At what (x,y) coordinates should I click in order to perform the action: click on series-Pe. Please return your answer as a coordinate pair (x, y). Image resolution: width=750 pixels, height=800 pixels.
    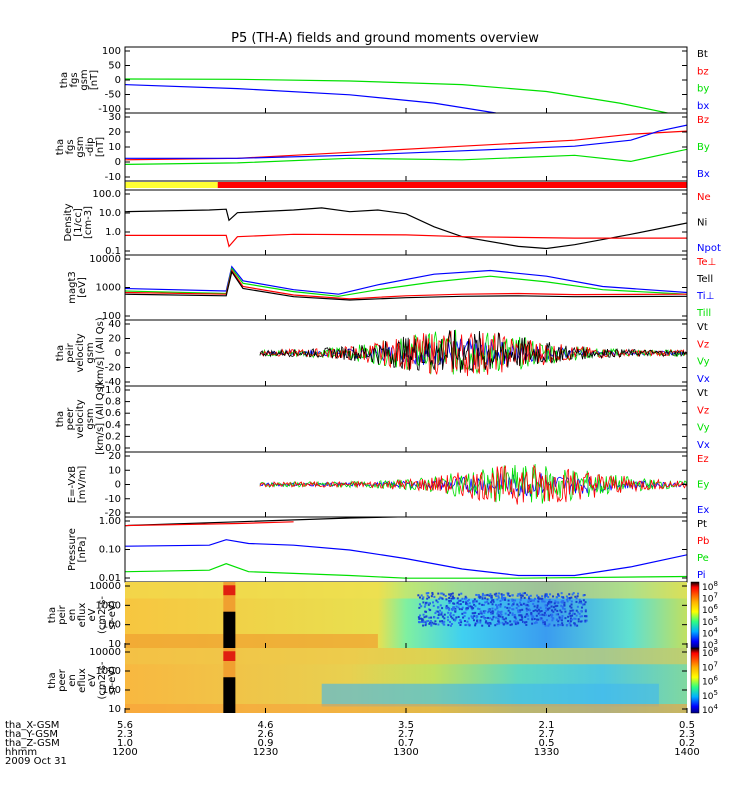
    Looking at the image, I should click on (406, 571).